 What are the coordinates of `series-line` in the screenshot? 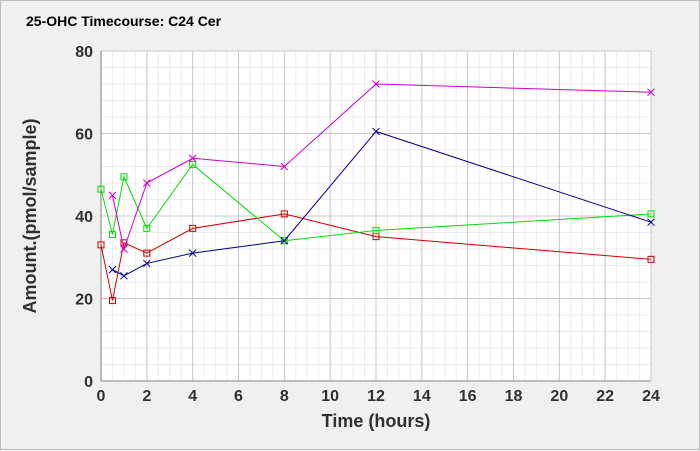 It's located at (376, 202).